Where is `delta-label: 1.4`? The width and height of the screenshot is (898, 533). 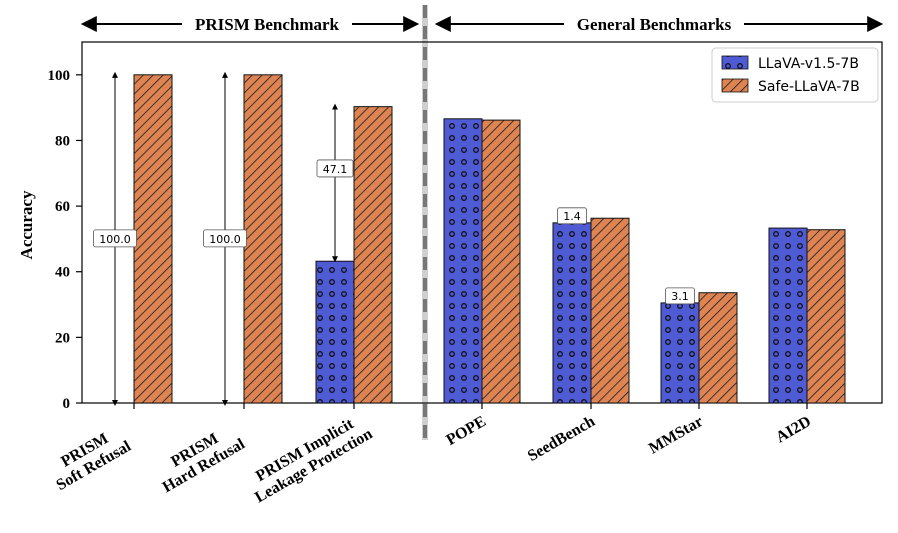 delta-label: 1.4 is located at coordinates (572, 216).